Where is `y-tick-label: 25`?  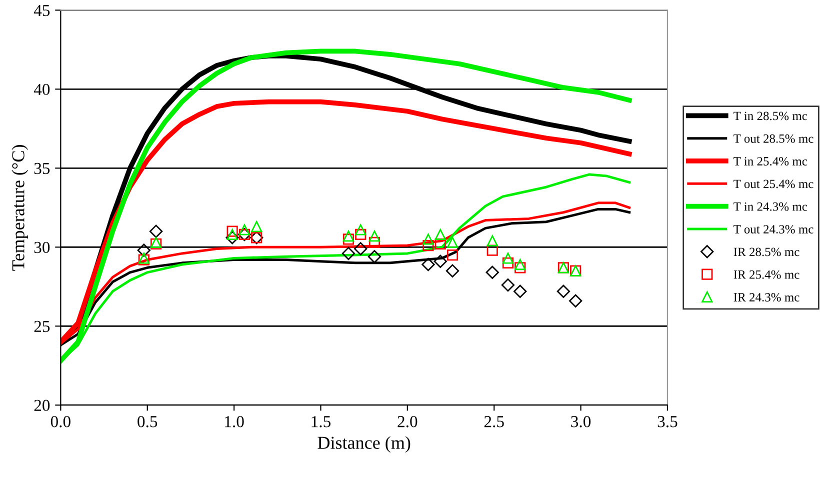 y-tick-label: 25 is located at coordinates (42, 326).